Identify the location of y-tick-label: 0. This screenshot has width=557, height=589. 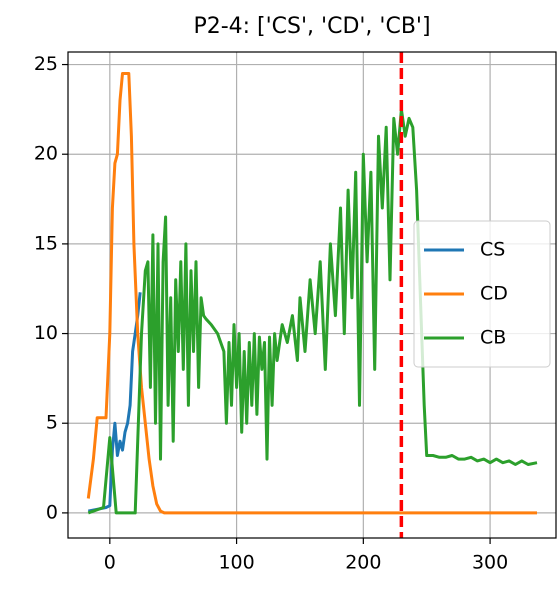
(52, 512).